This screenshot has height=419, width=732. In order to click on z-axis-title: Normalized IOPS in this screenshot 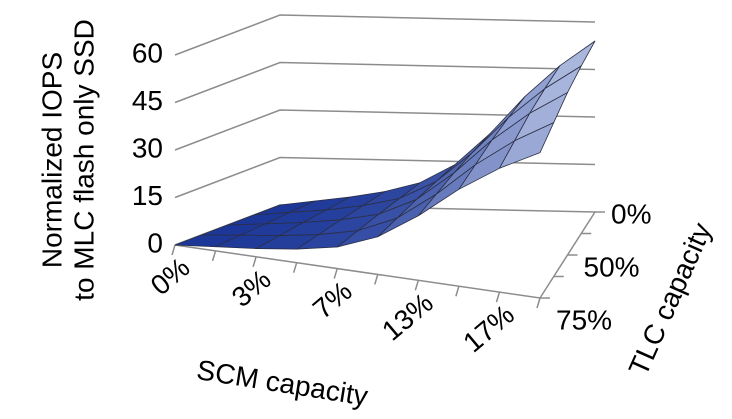, I will do `click(51, 160)`.